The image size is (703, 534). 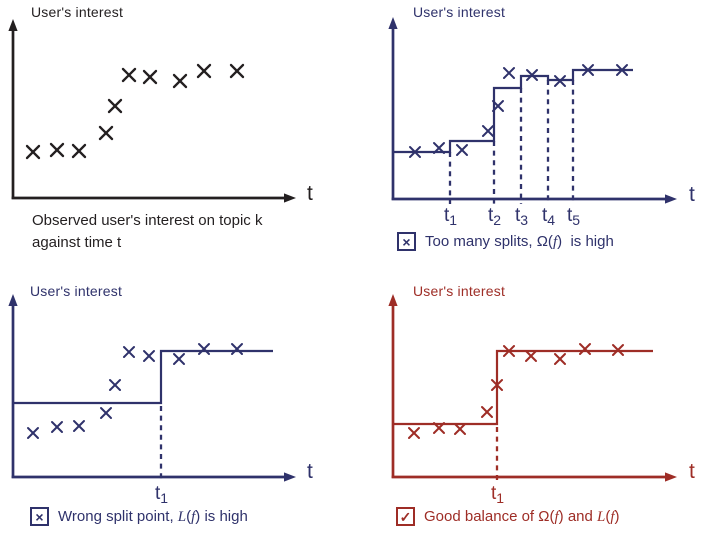 What do you see at coordinates (671, 199) in the screenshot?
I see `x-axis-too-many-splits-arrowhead` at bounding box center [671, 199].